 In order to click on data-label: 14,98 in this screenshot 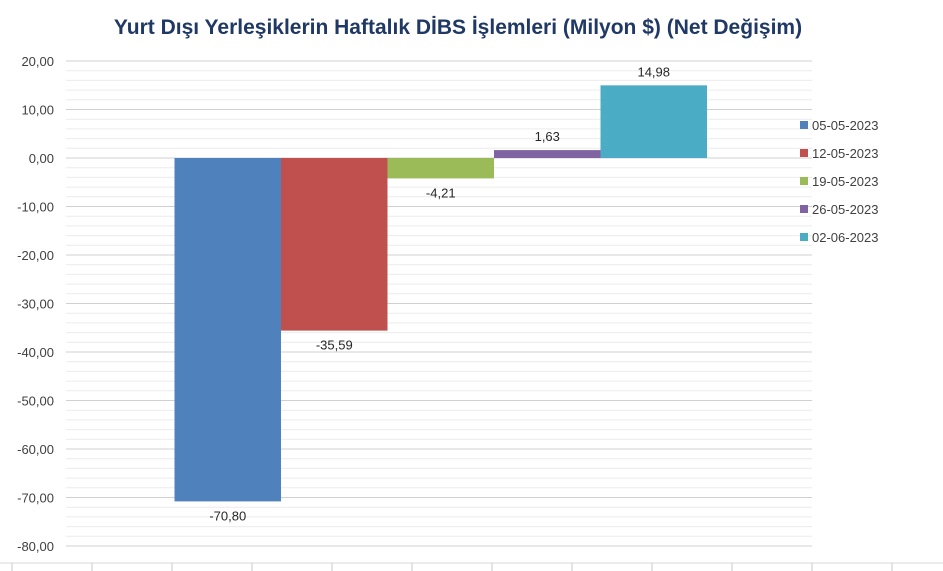, I will do `click(653, 71)`.